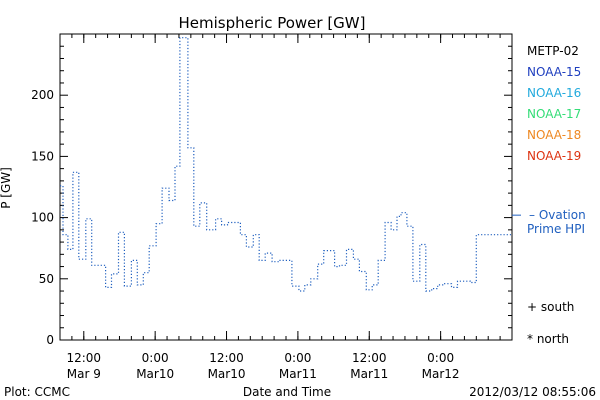  I want to click on ovation-label: – Ovation, so click(557, 215).